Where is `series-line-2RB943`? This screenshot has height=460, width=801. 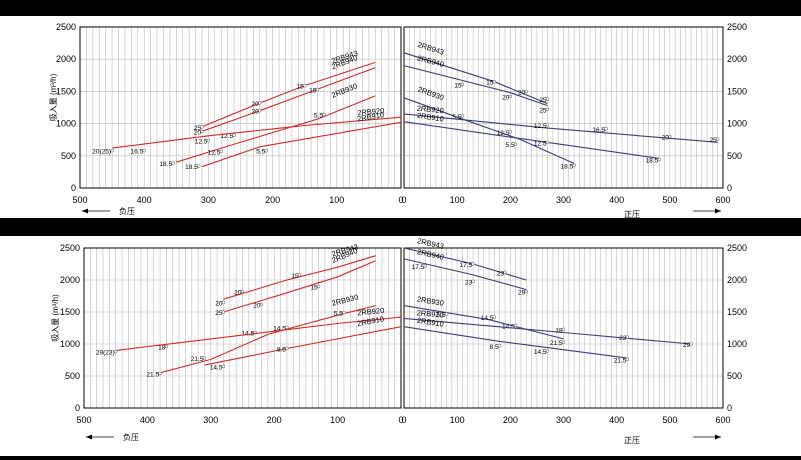
series-line-2RB943 is located at coordinates (299, 277).